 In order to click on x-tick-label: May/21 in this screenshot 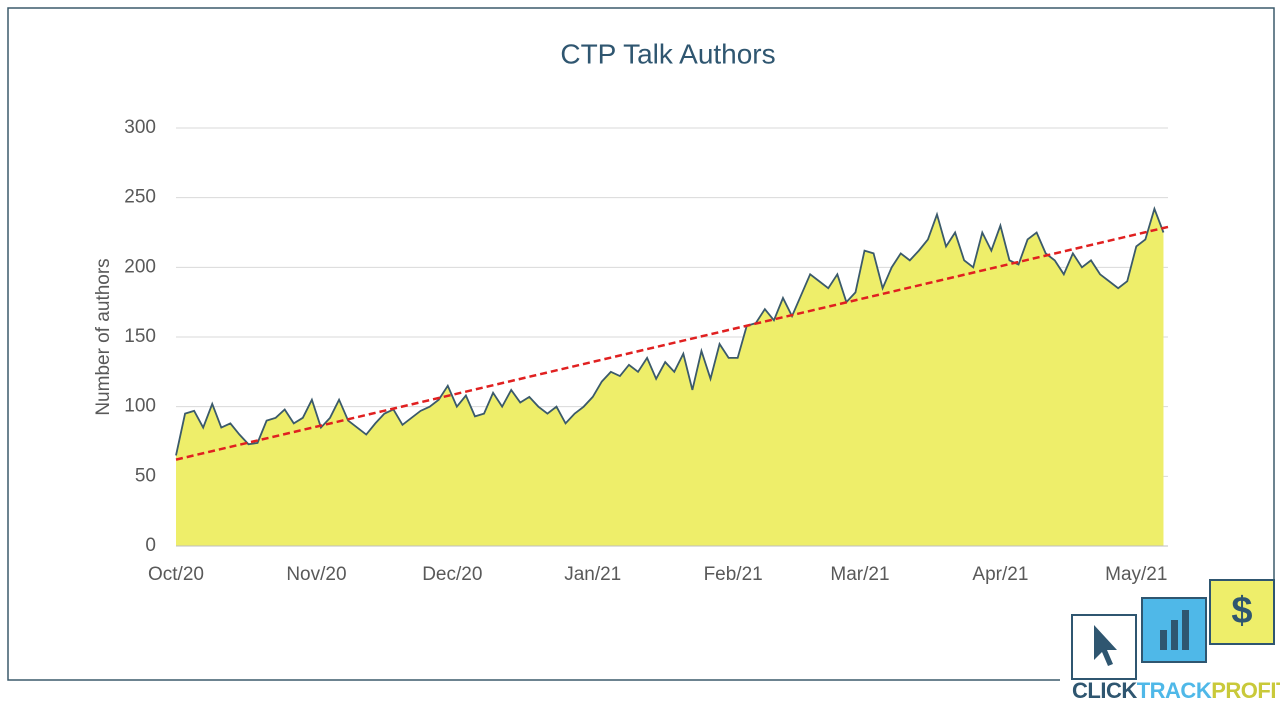, I will do `click(1136, 574)`.